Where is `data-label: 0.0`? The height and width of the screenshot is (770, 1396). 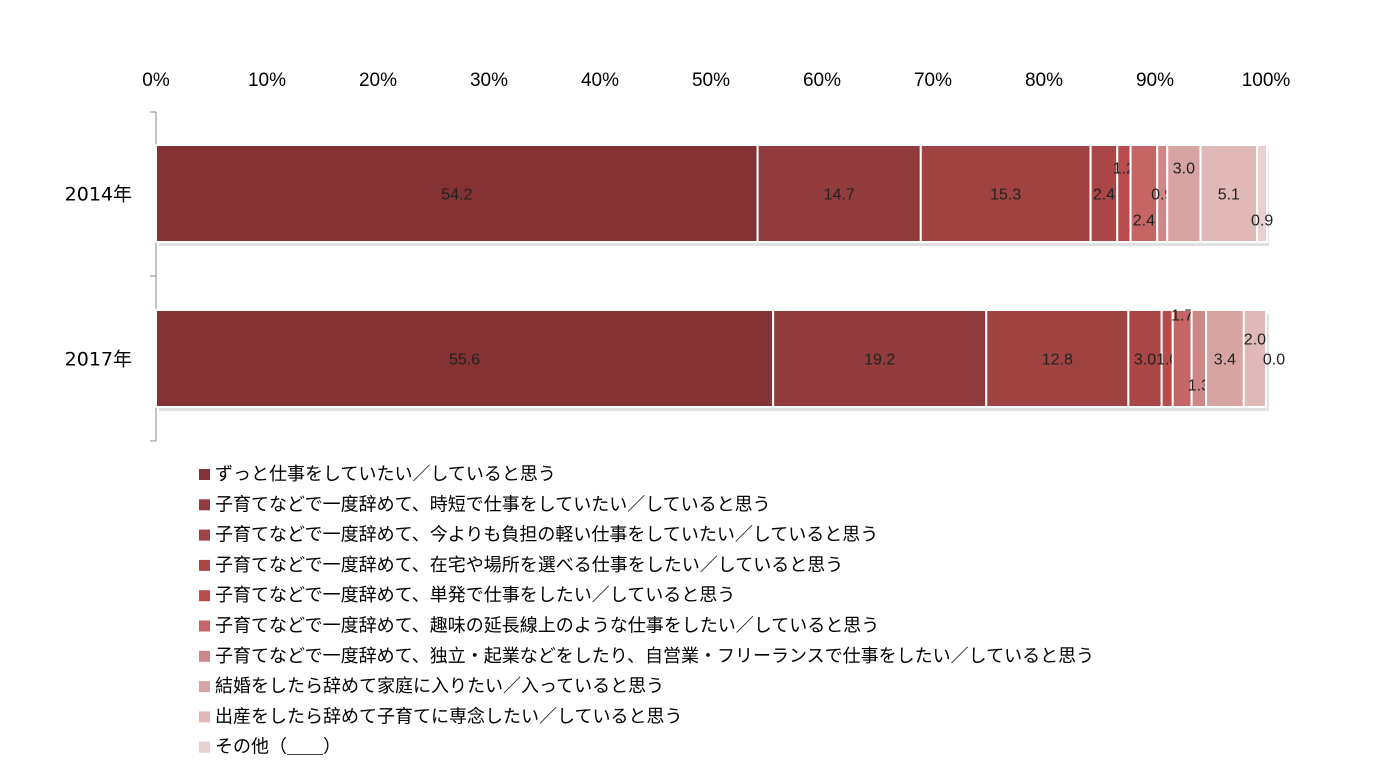
data-label: 0.0 is located at coordinates (1274, 360).